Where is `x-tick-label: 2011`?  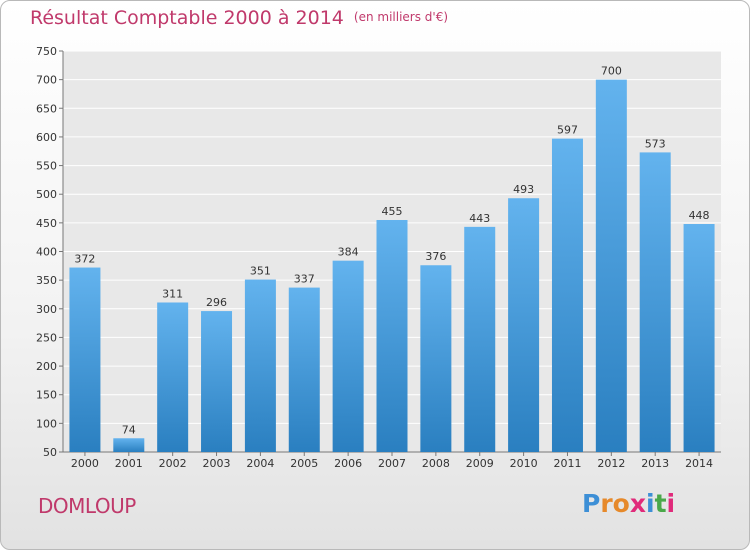 x-tick-label: 2011 is located at coordinates (567, 463).